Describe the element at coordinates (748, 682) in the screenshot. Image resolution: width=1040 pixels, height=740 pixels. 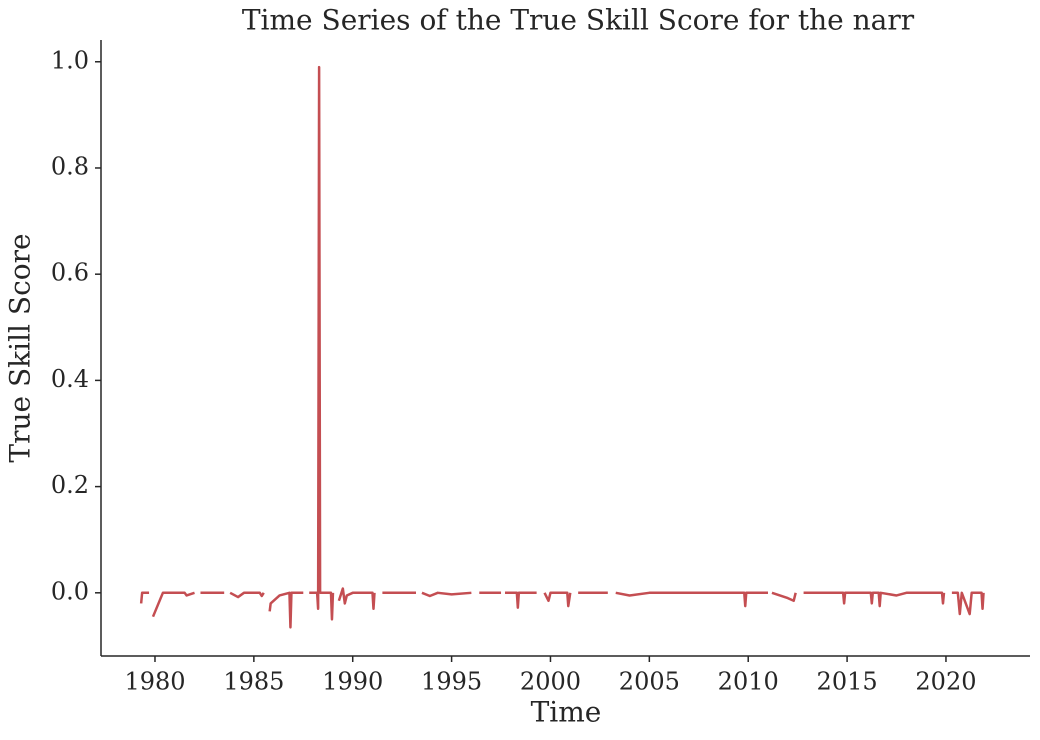
I see `x-tick-label: 2010` at that location.